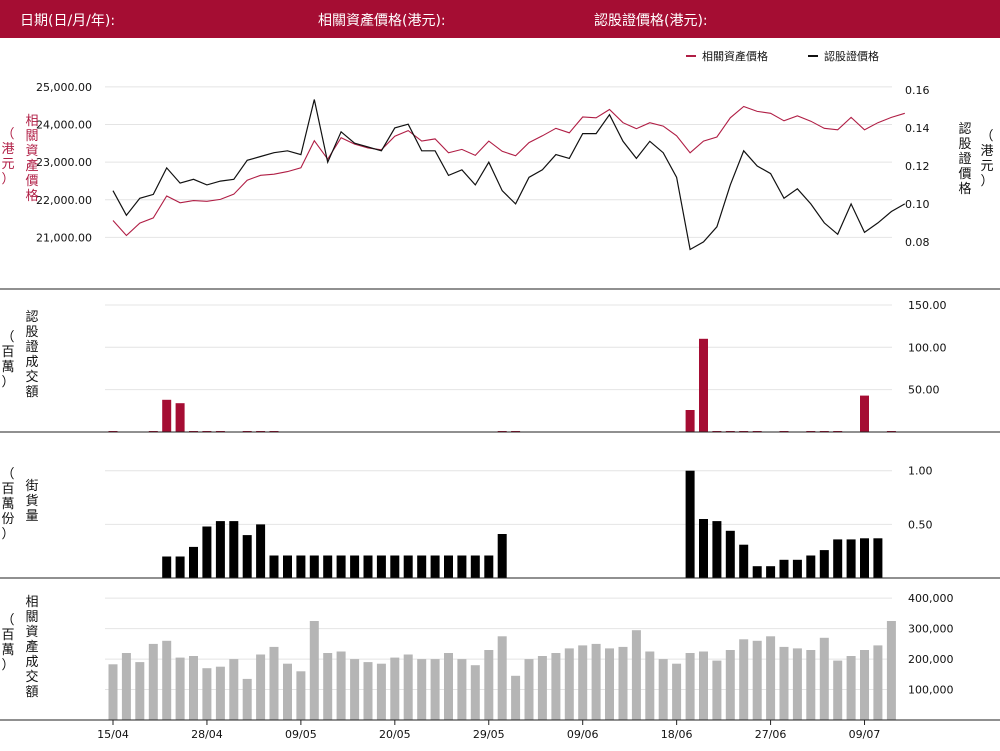 The image size is (1000, 751). I want to click on bar-axis-title: 資, so click(31, 632).